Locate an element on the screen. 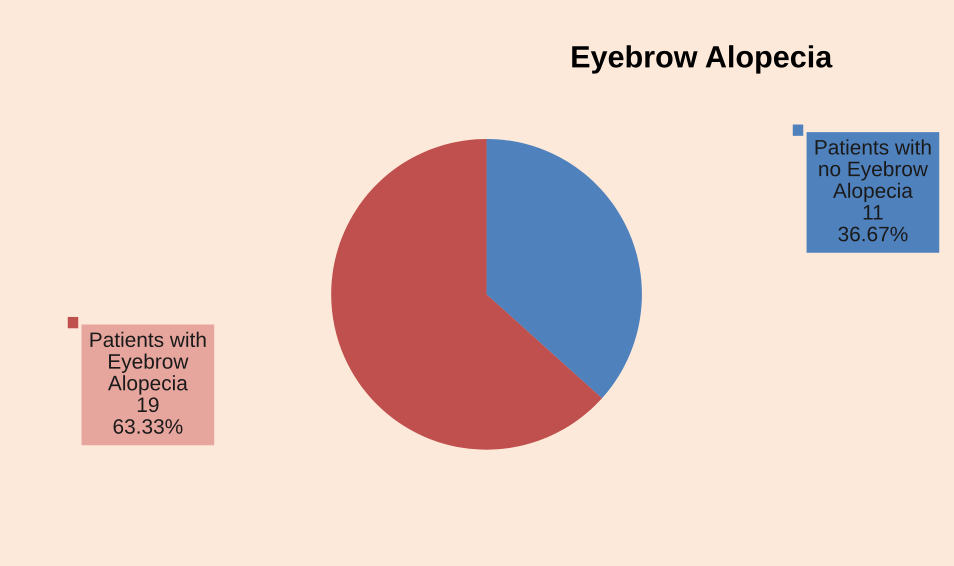 Image resolution: width=954 pixels, height=566 pixels. data-label: 19 63.33% is located at coordinates (148, 415).